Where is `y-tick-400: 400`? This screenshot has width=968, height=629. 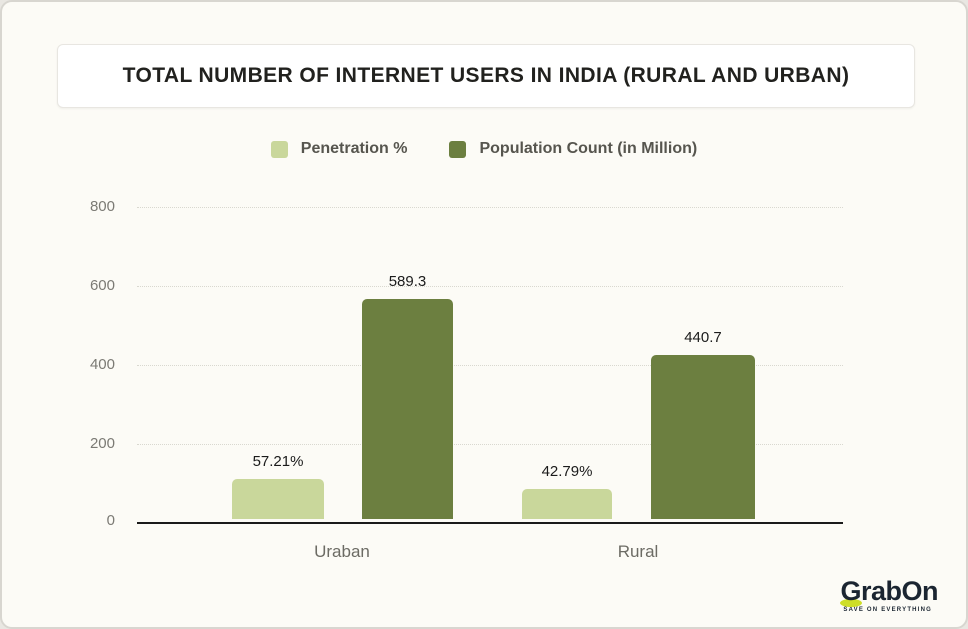
y-tick-400: 400 is located at coordinates (102, 364).